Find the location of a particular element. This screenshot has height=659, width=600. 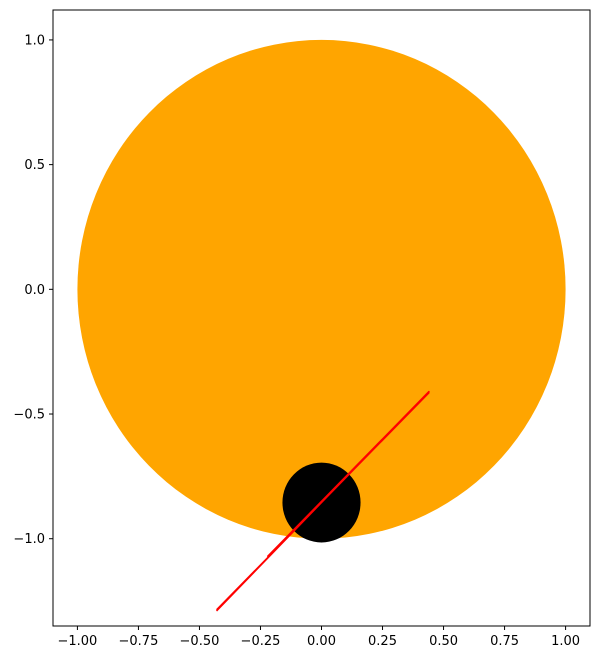

x-tick-label: 0.75 is located at coordinates (504, 641).